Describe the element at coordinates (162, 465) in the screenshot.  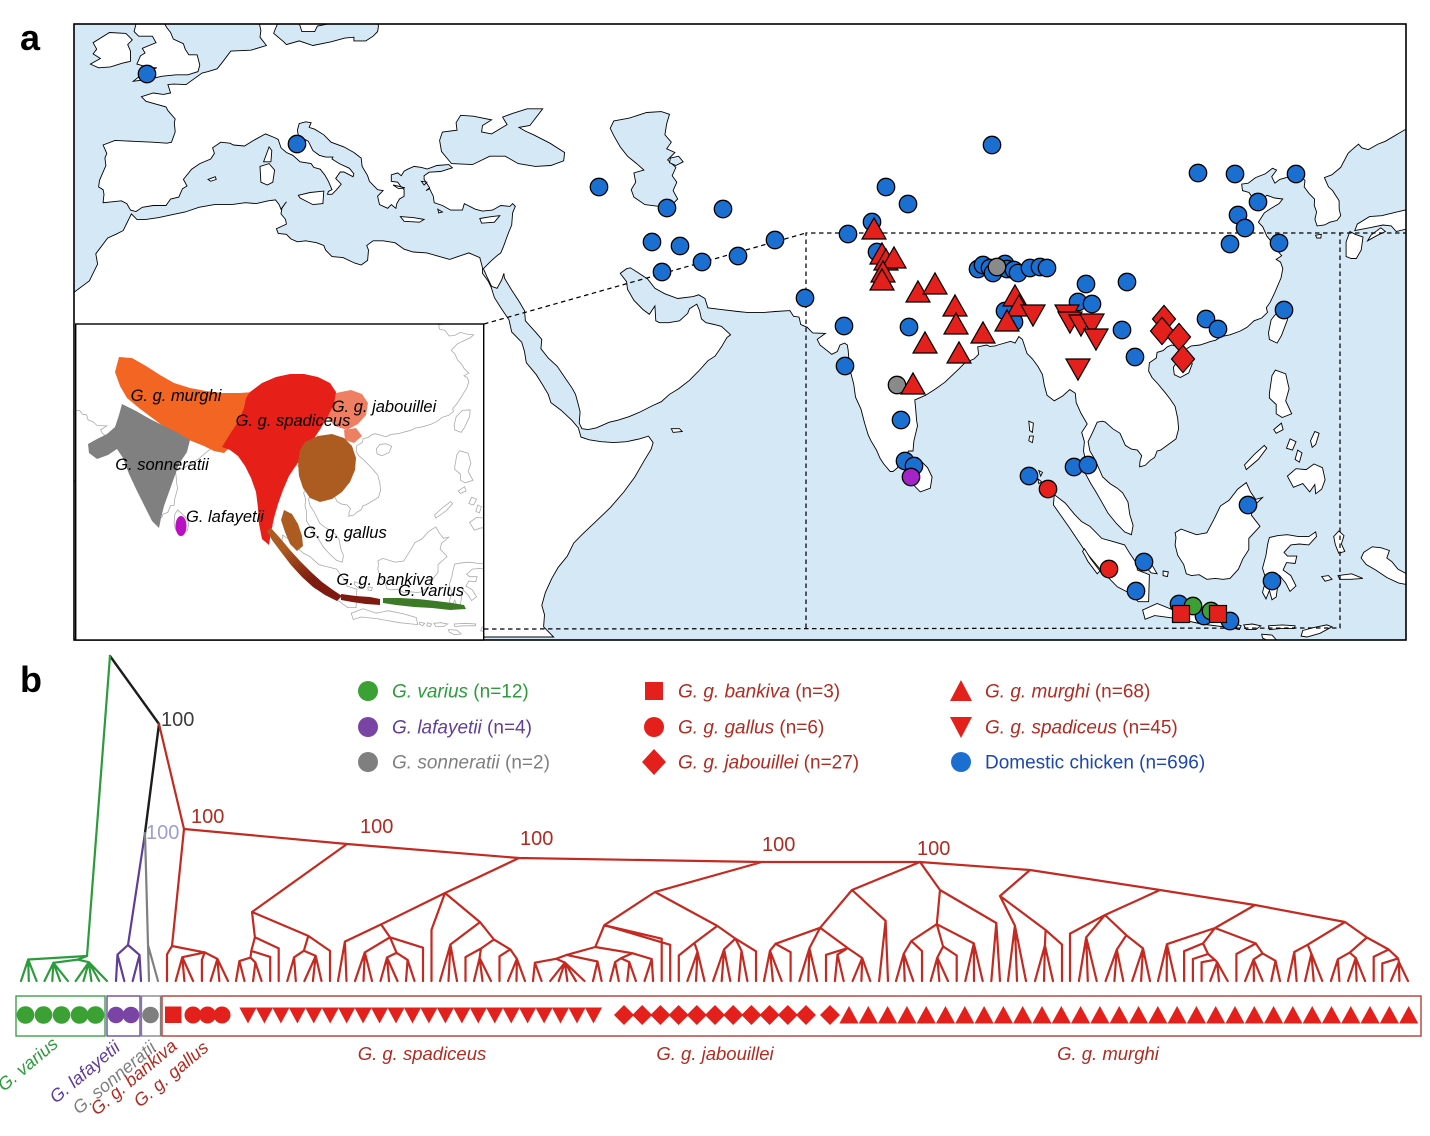
I see `svg-text: G. sonneratii` at that location.